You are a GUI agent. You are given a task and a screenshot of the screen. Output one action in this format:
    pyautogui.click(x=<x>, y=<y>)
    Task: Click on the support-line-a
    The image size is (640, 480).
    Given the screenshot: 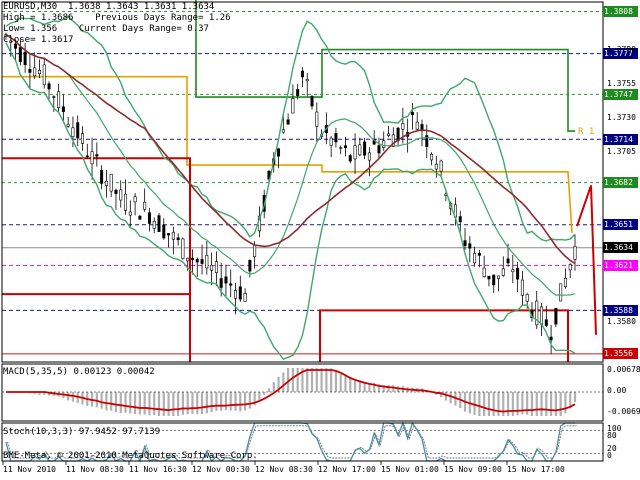 What is the action you would take?
    pyautogui.click(x=96, y=259)
    